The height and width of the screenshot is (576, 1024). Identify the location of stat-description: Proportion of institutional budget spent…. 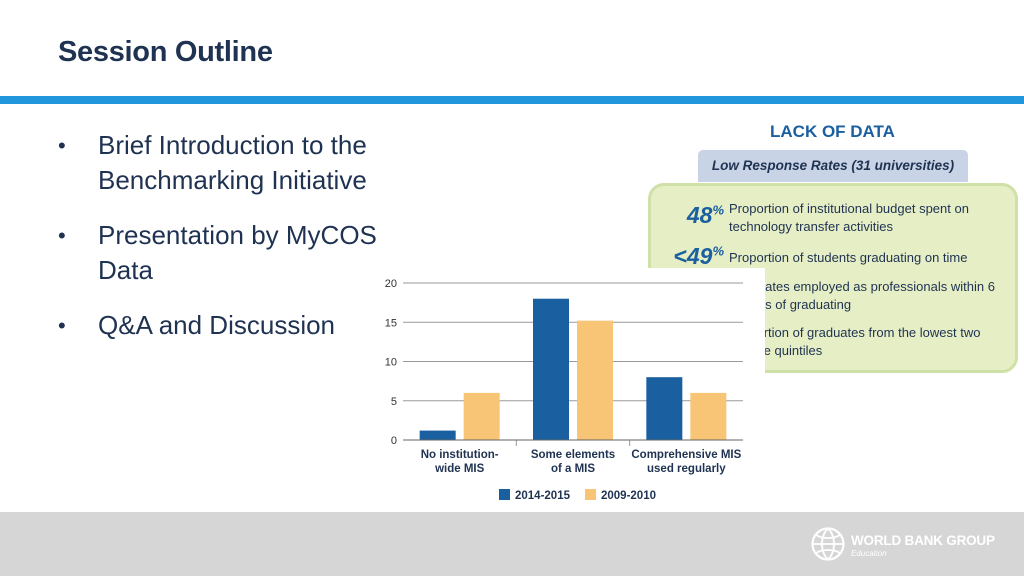
(849, 217).